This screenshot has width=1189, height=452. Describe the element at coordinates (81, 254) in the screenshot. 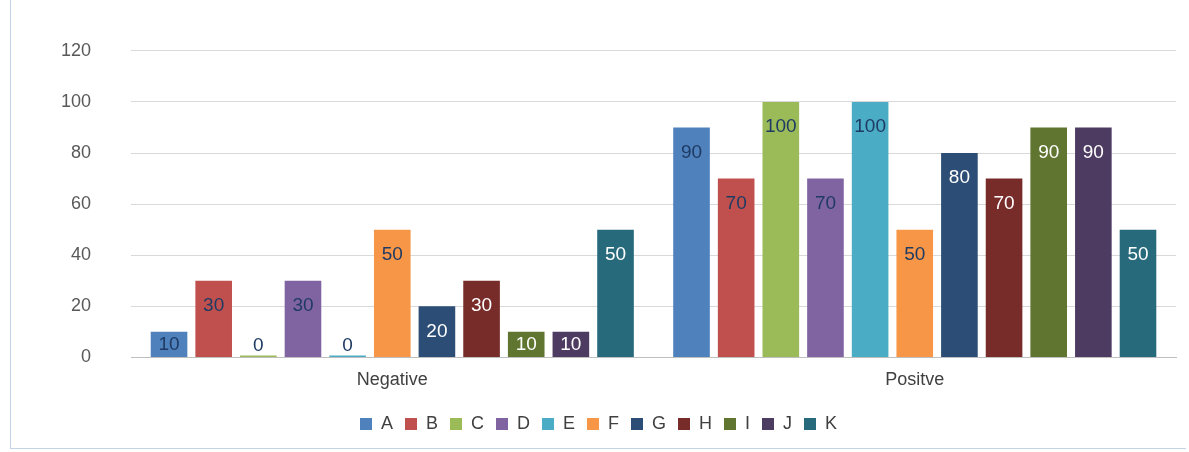

I see `y-tick-label: 40` at that location.